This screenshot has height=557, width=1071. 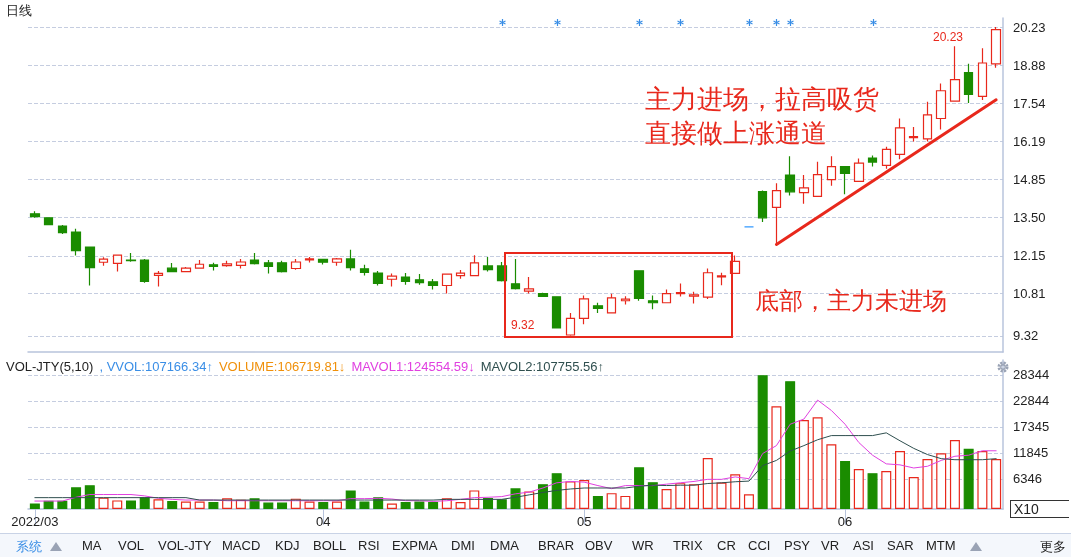 What do you see at coordinates (542, 366) in the screenshot?
I see `text: MAVOL2:107755.56↑` at bounding box center [542, 366].